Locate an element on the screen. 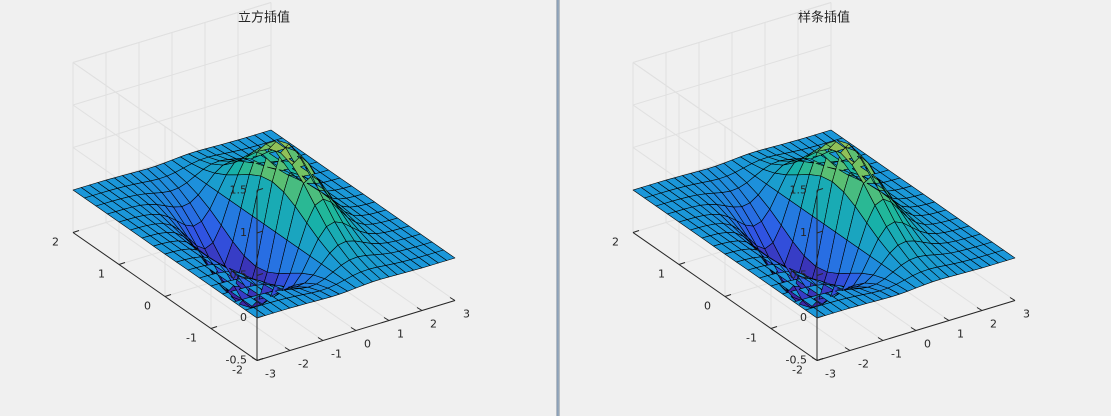  chart-title: 立方插值 is located at coordinates (264, 18).